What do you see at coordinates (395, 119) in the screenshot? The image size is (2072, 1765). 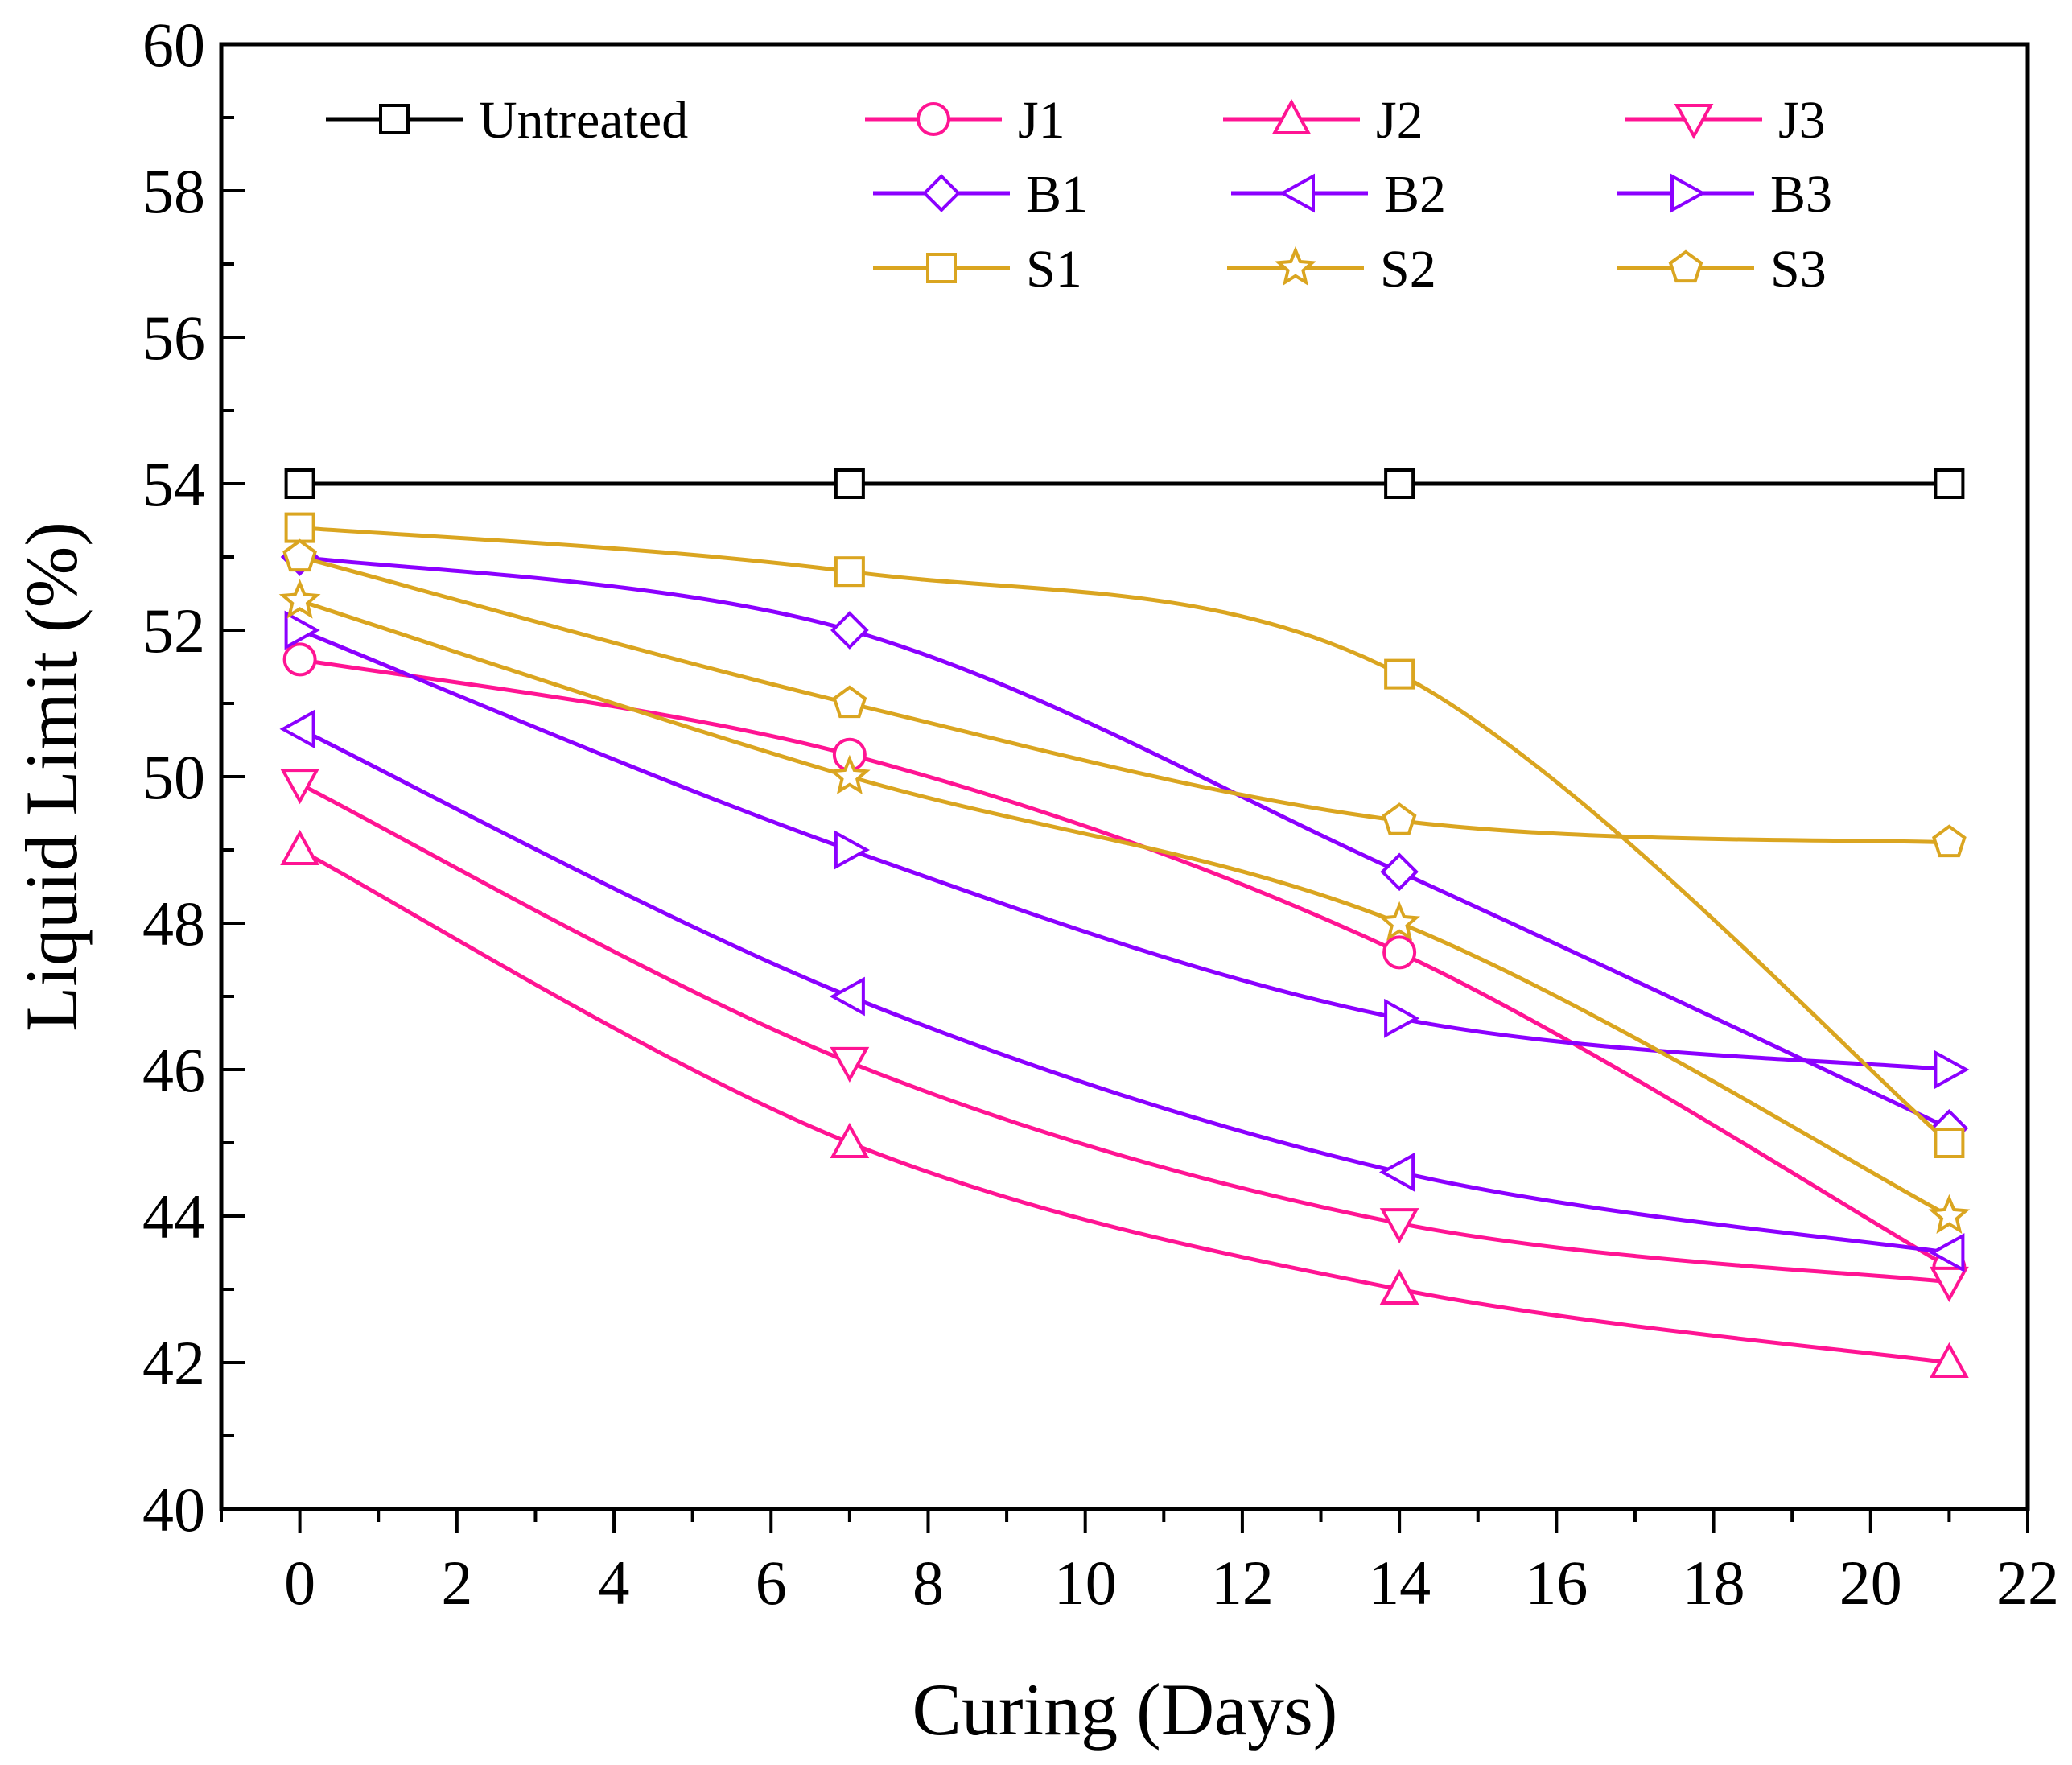 I see `legend-marker-untreated` at bounding box center [395, 119].